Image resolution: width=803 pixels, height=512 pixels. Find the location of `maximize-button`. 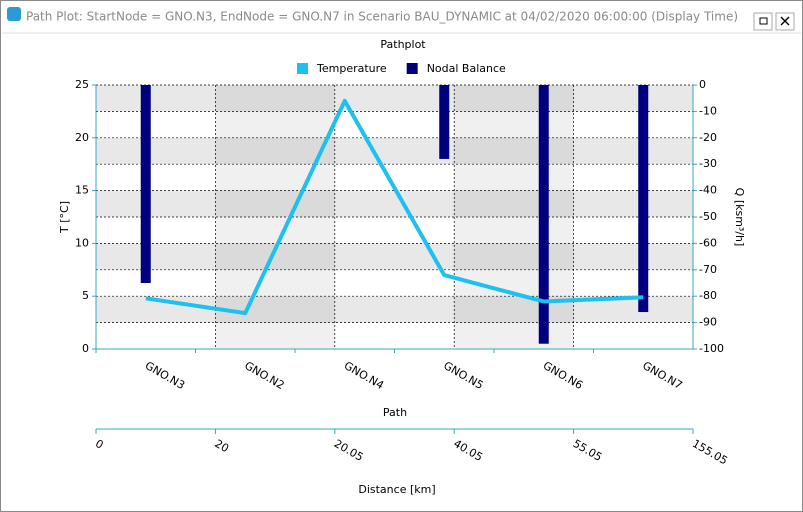

maximize-button is located at coordinates (763, 21).